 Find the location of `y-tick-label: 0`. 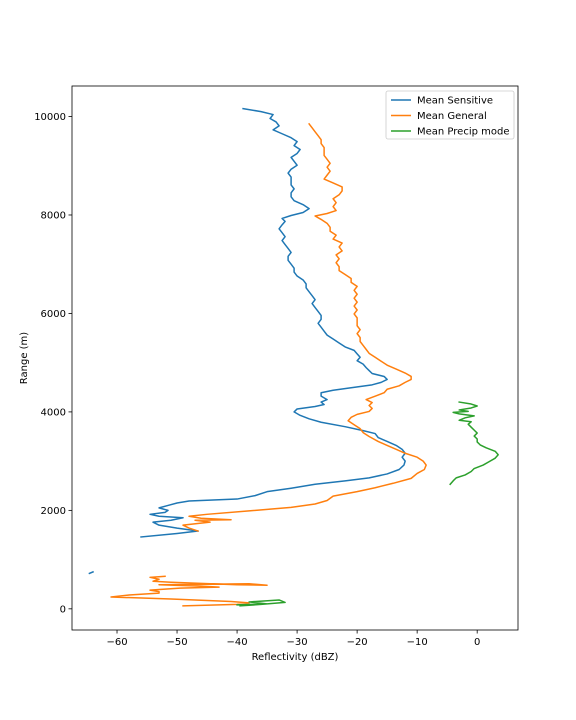

y-tick-label: 0 is located at coordinates (63, 609).